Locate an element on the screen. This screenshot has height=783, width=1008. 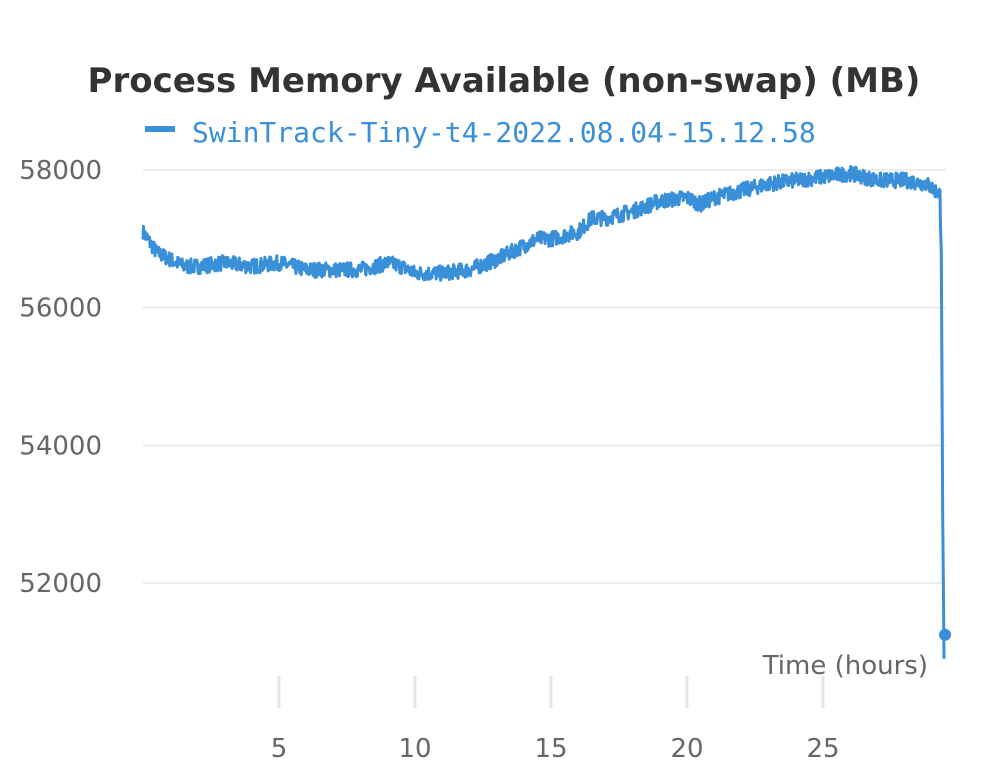
legend: SwinTrack-Tiny-t4-2022.08.04-15.12.58 is located at coordinates (480, 132).